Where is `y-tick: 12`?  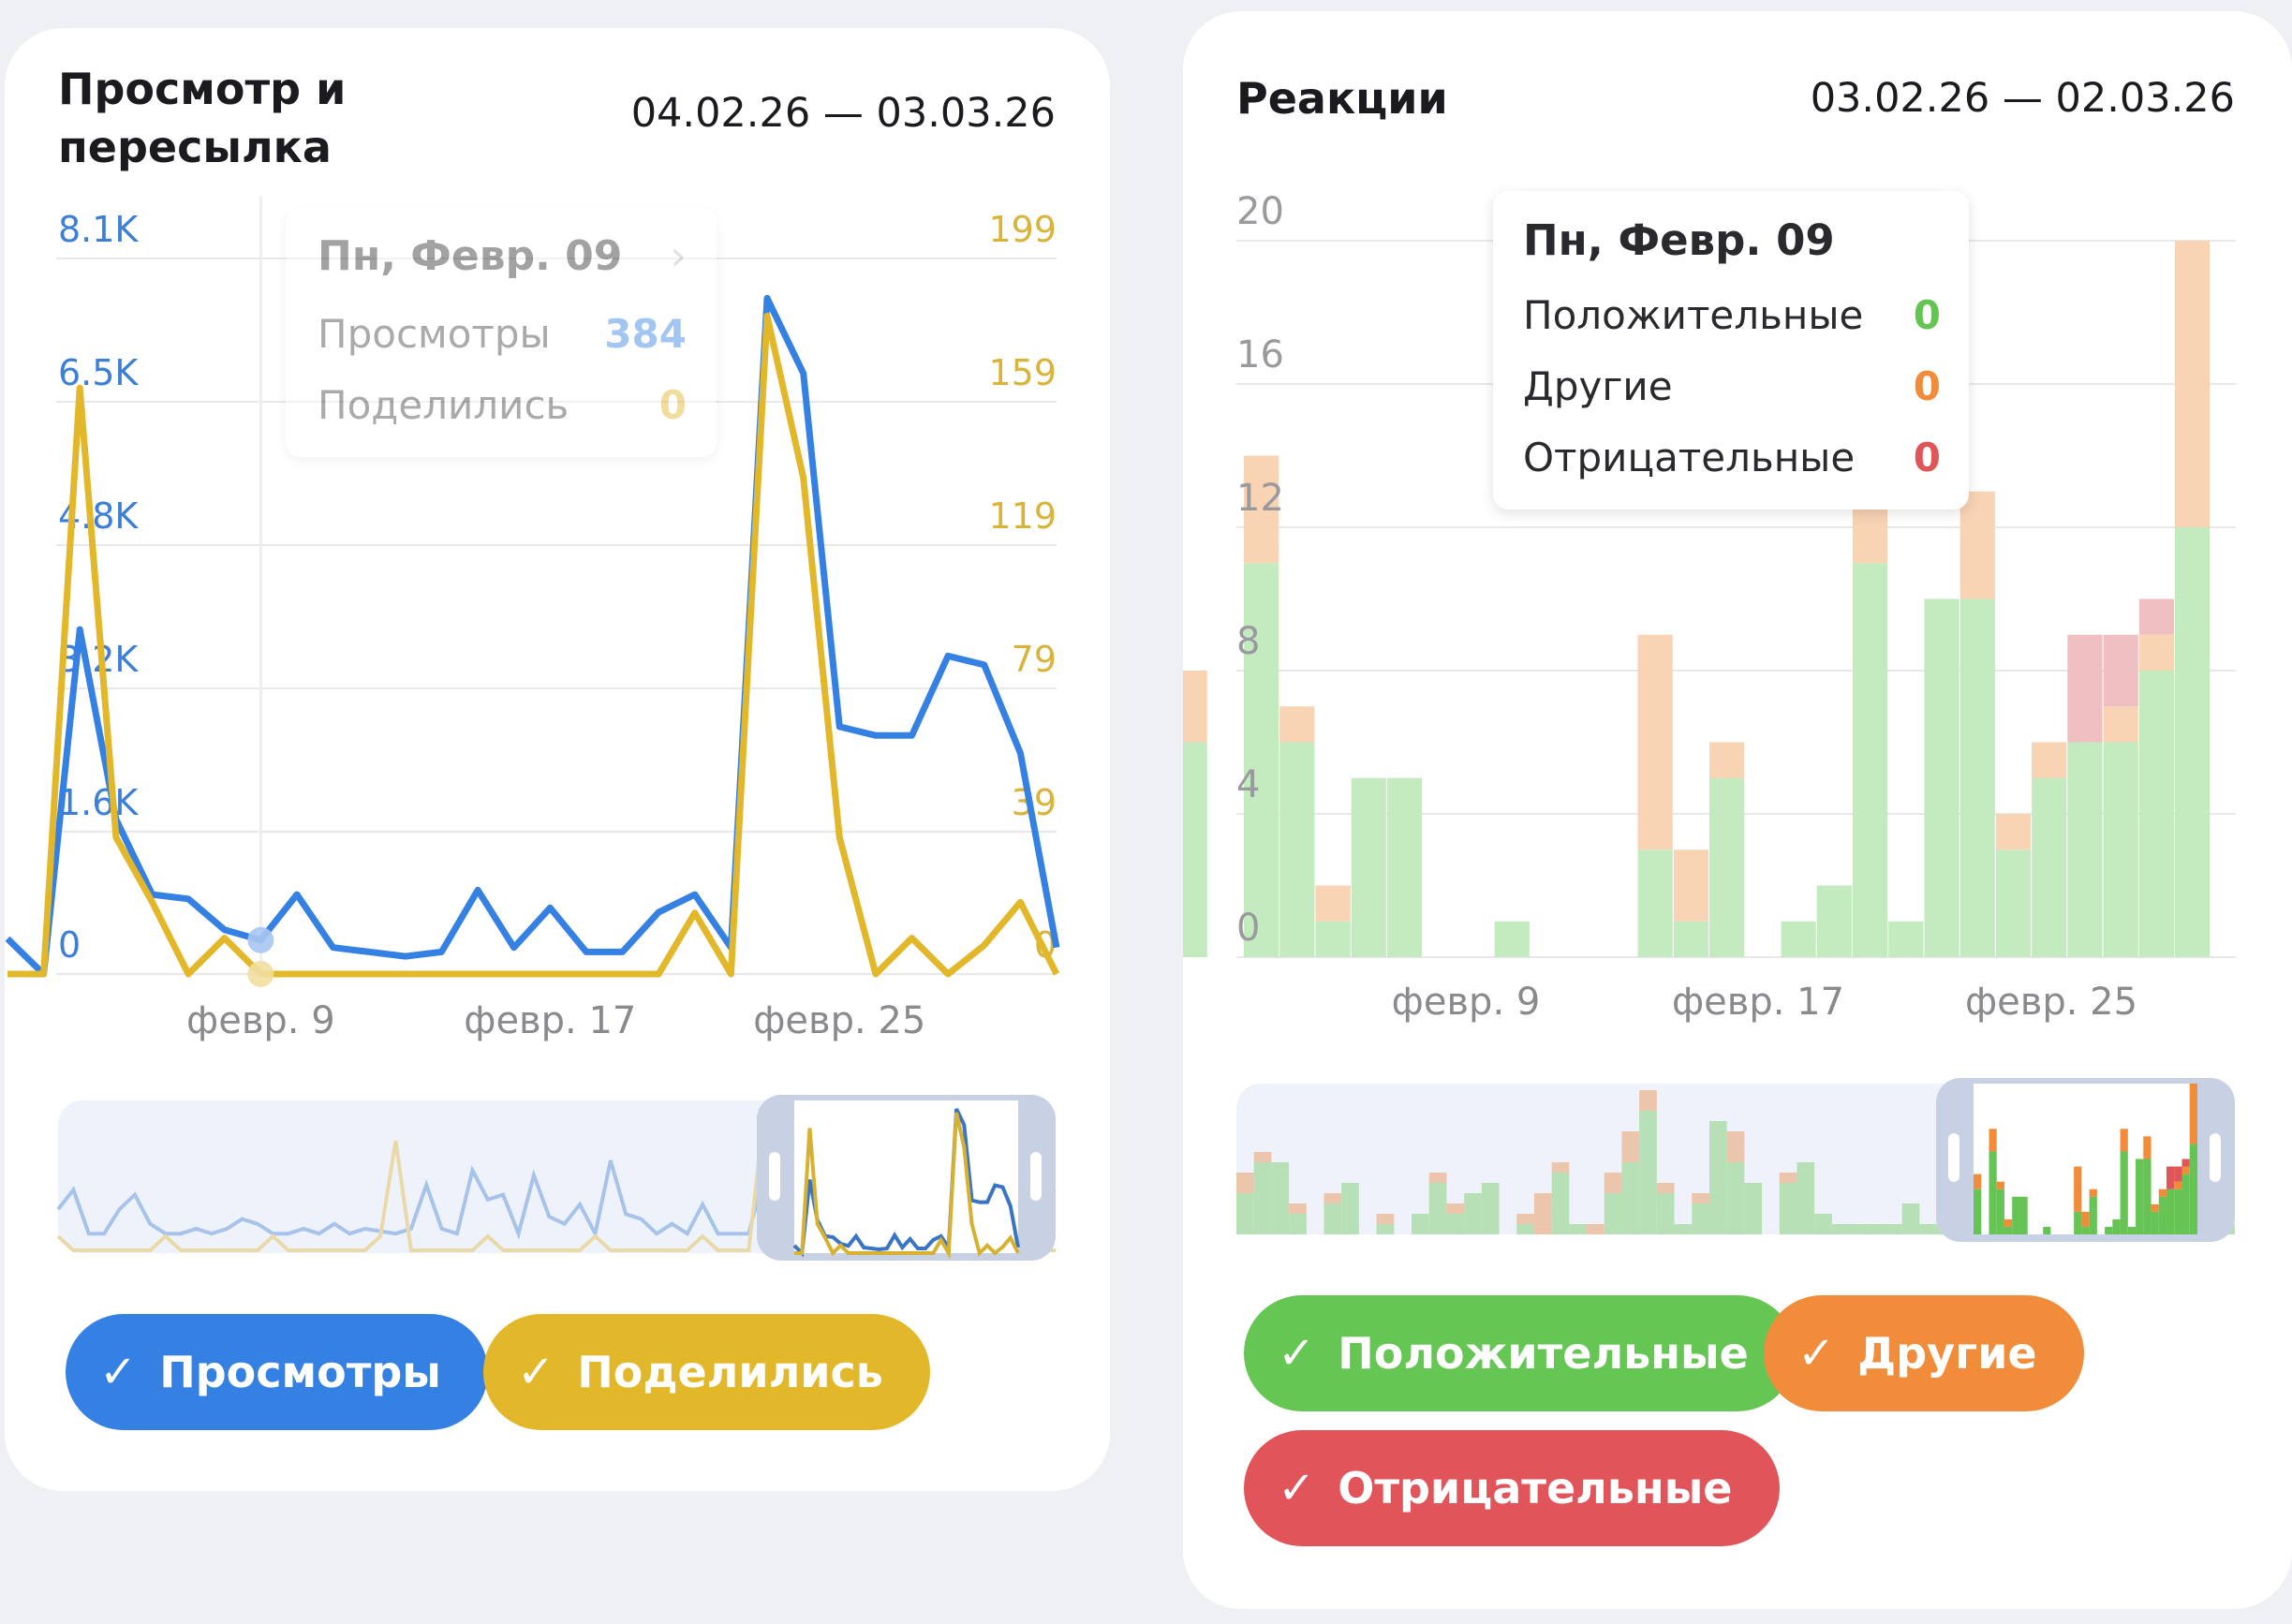 y-tick: 12 is located at coordinates (1260, 498).